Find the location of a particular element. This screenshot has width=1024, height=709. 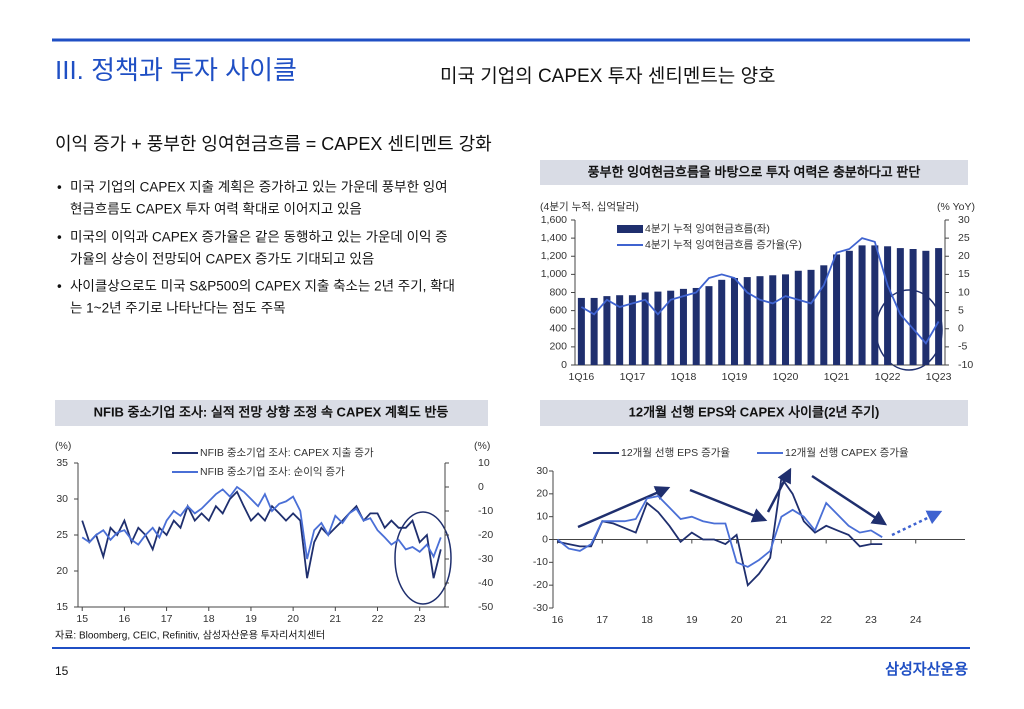

y2-axis-label: (%) is located at coordinates (482, 446).